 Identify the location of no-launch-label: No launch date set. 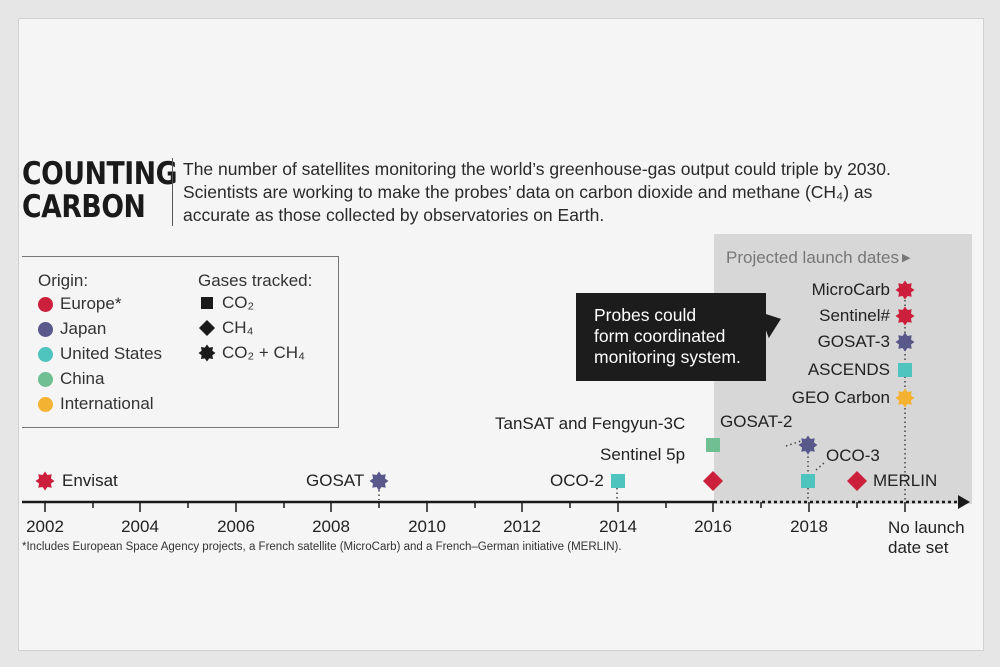
(926, 538).